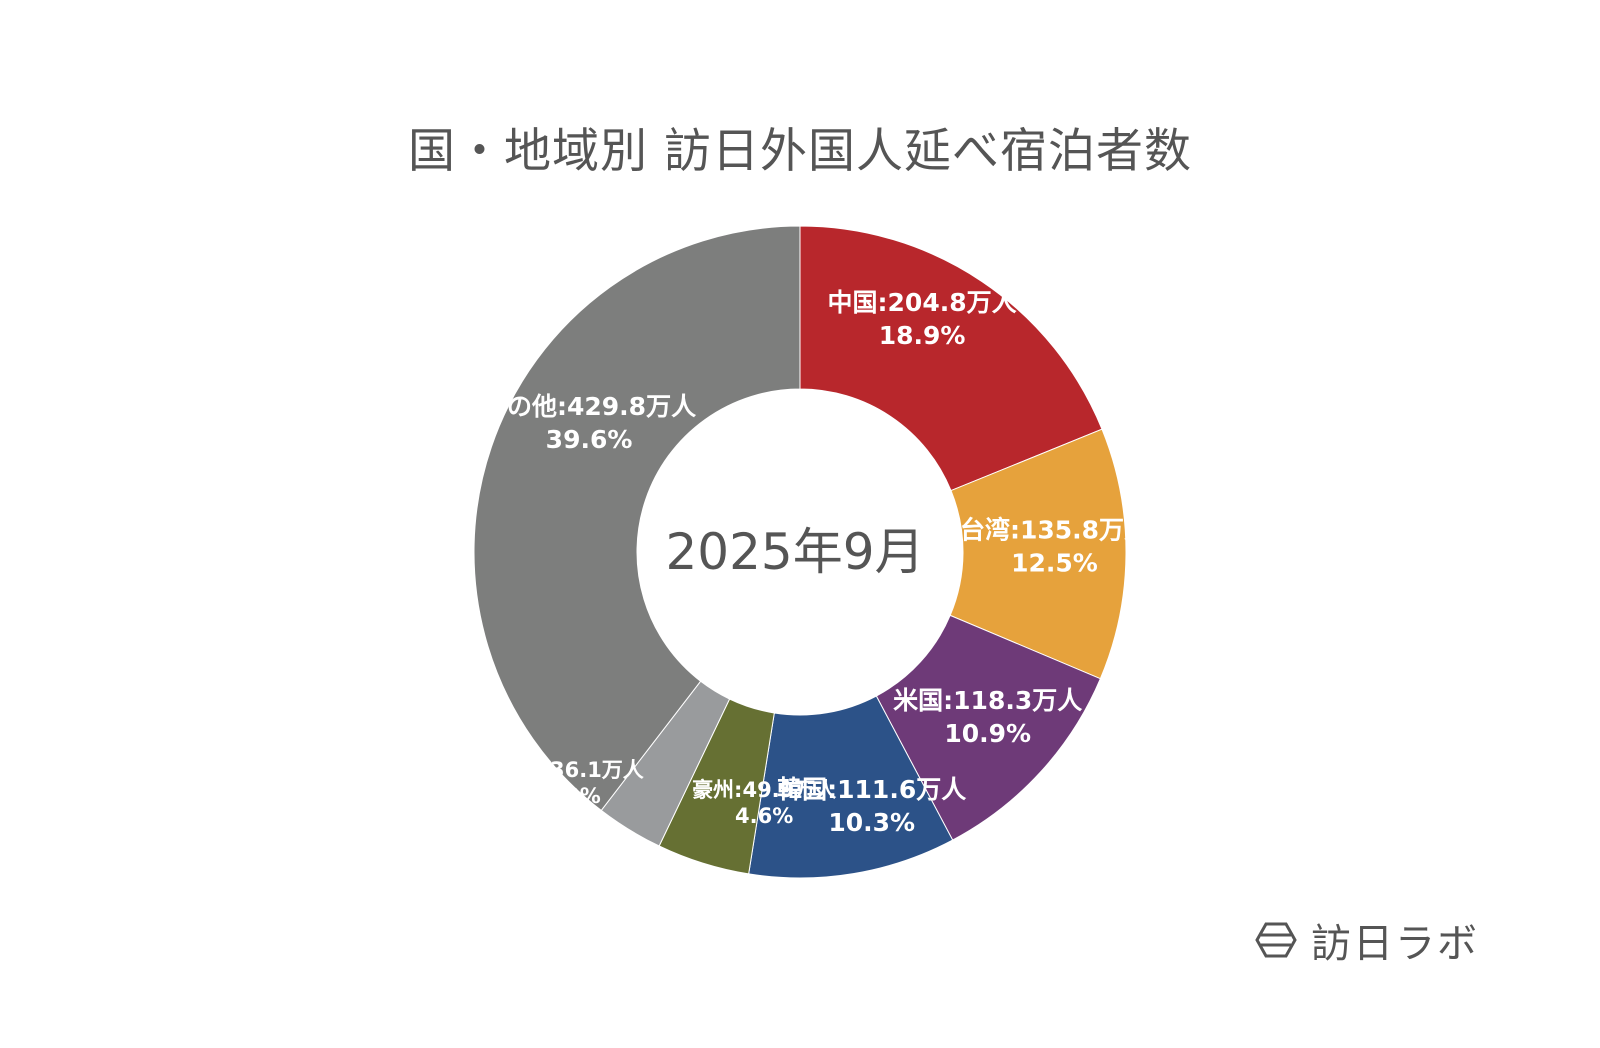 This screenshot has width=1600, height=1048. What do you see at coordinates (987, 700) in the screenshot?
I see `slice-label-米国: 米国:118.3万人` at bounding box center [987, 700].